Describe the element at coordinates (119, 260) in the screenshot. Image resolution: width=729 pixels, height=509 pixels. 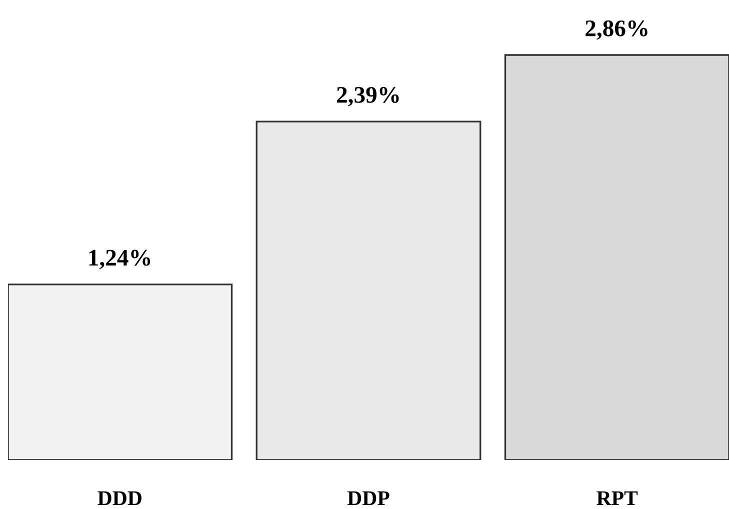
I see `data-label: 1,24%` at that location.